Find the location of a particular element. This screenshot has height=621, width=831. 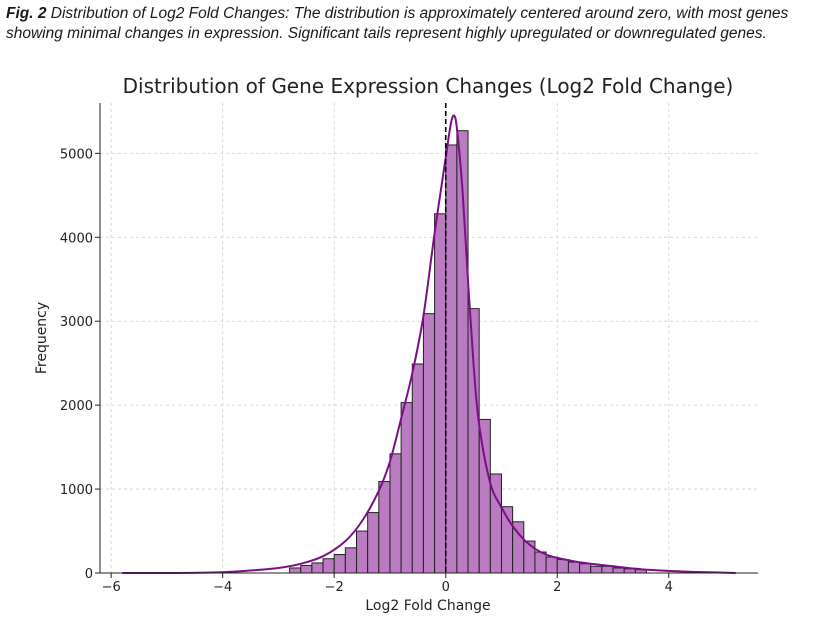

x-tick-label-1: −4 is located at coordinates (222, 587).